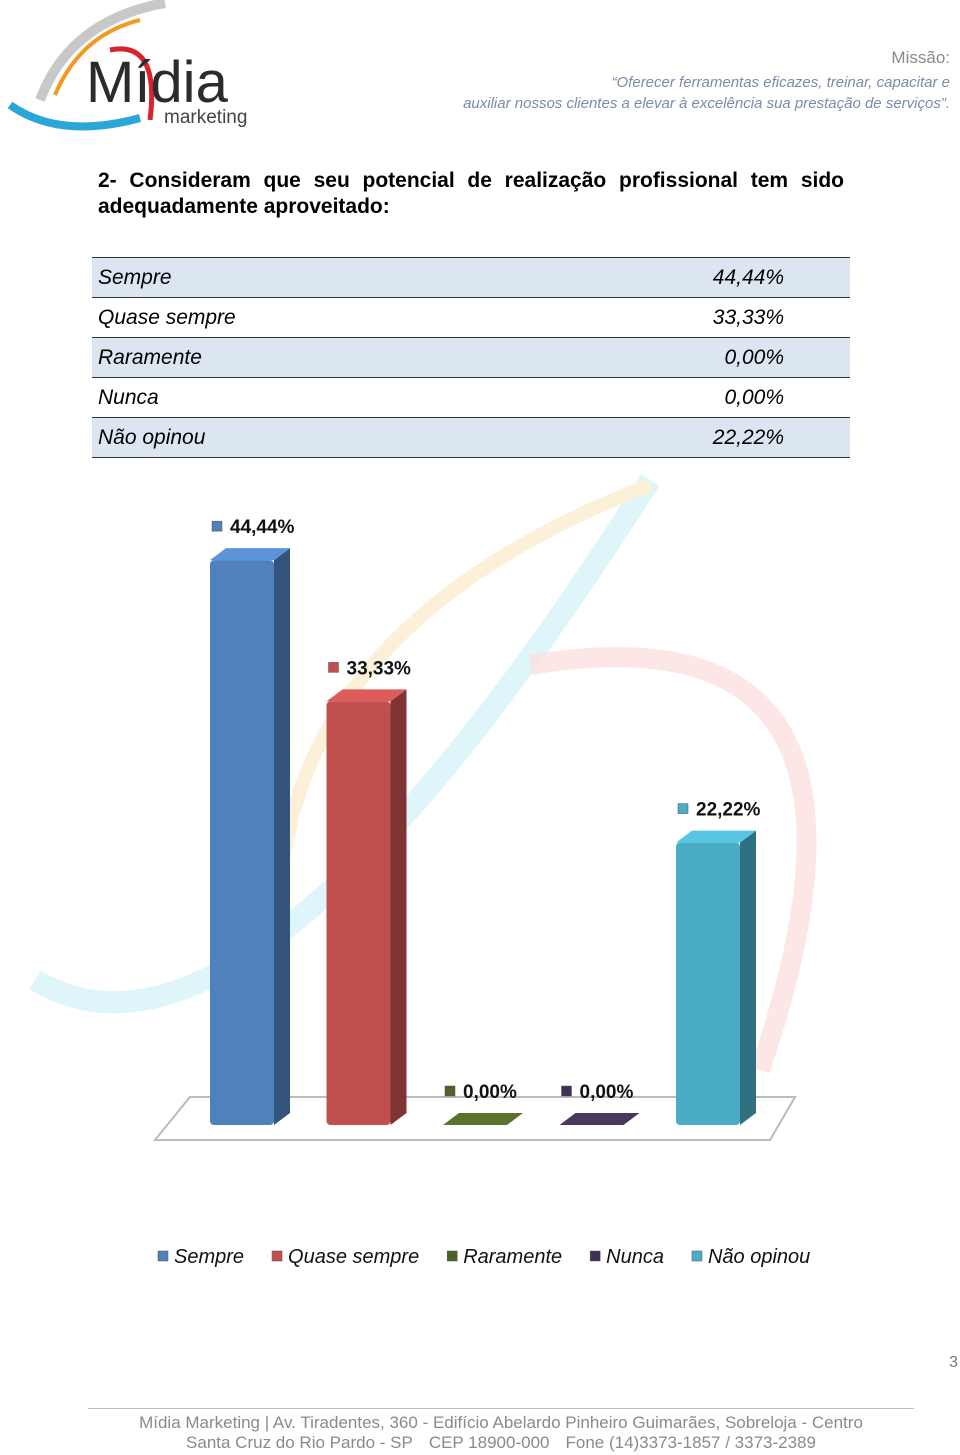 This screenshot has height=1455, width=960. What do you see at coordinates (489, 1442) in the screenshot?
I see `footer-item: CEP 18900-000` at bounding box center [489, 1442].